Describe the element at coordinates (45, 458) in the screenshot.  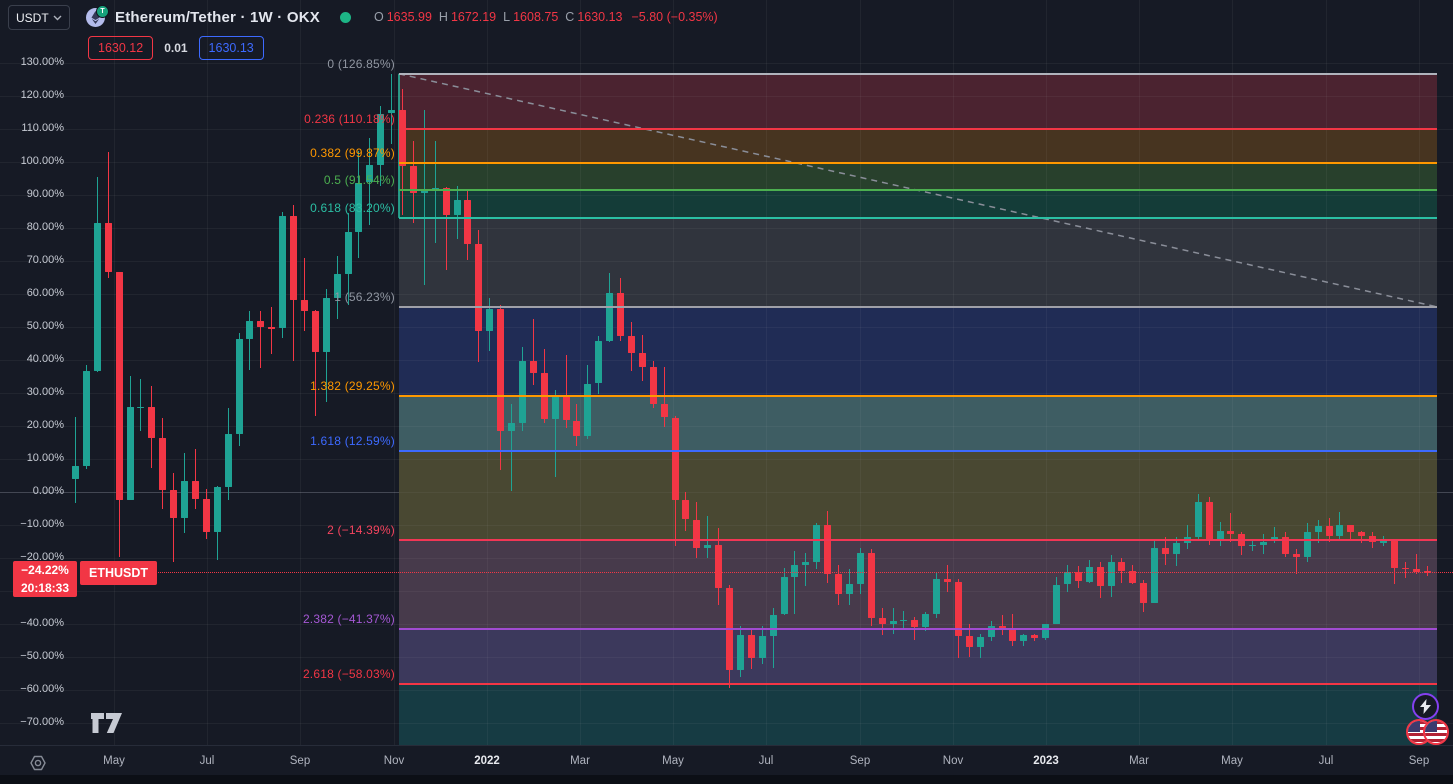
I see `price-scale-tick: 10.00%` at that location.